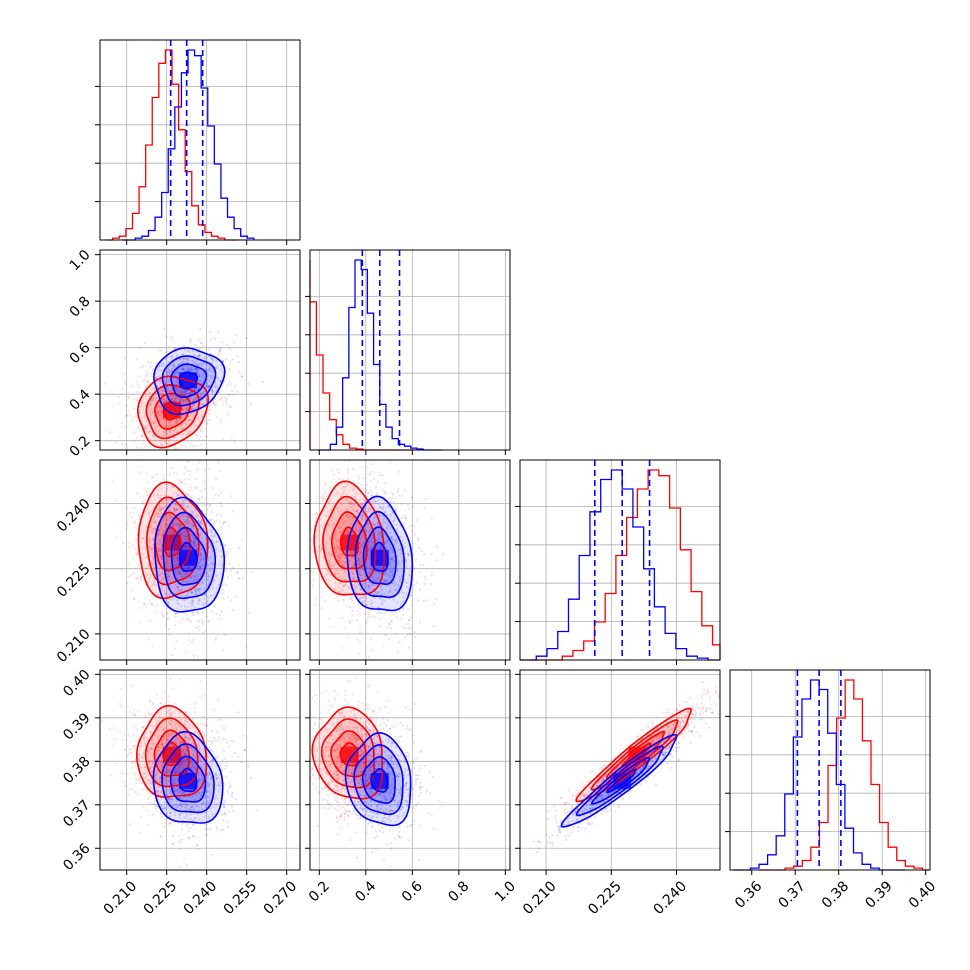  I want to click on gridlines, so click(620, 560).